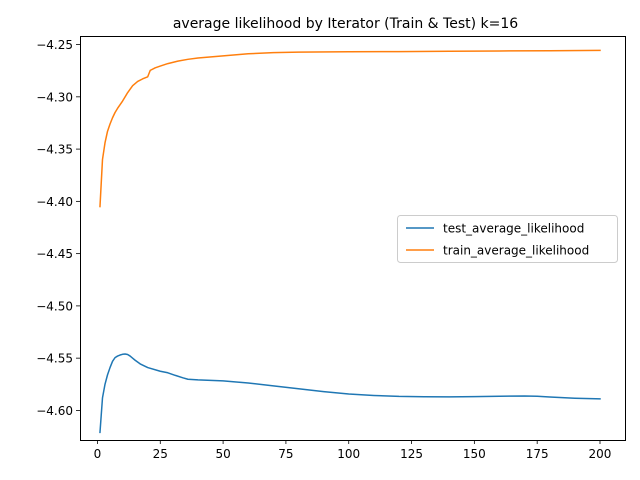 This screenshot has width=640, height=480. I want to click on x-tick-label: 25, so click(160, 454).